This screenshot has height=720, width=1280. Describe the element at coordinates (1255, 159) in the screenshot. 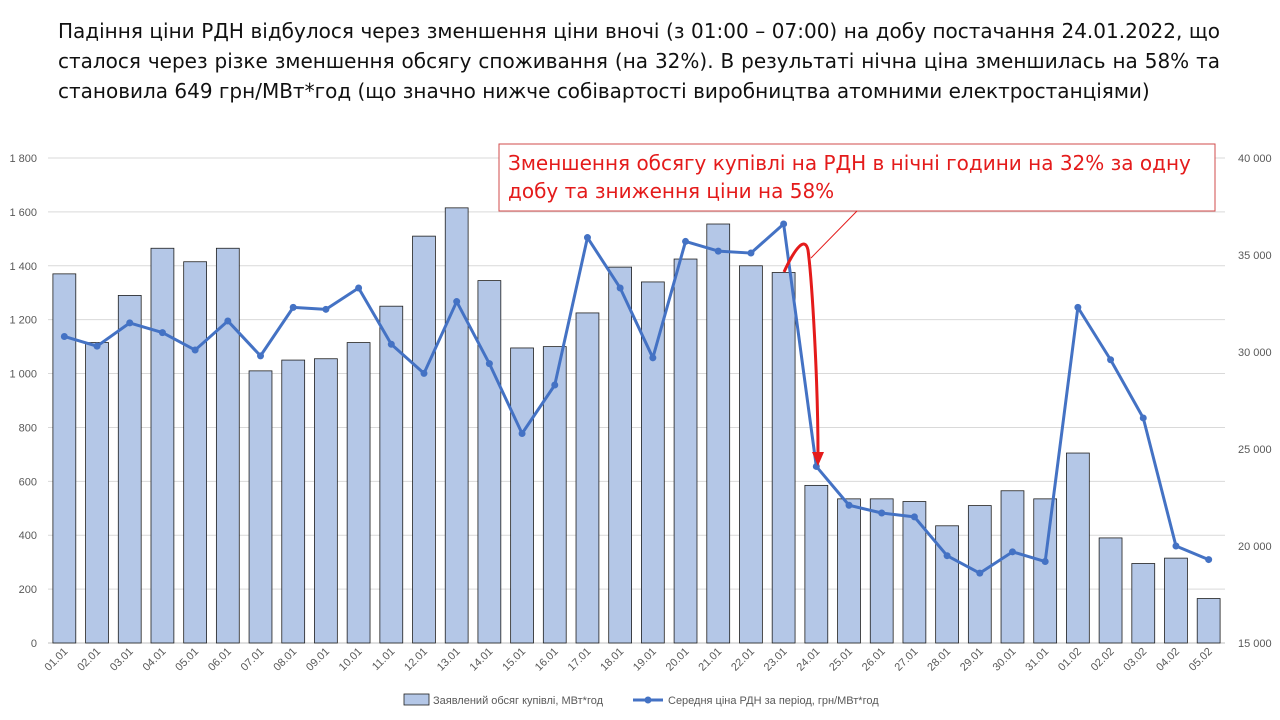

I see `right-tick-label: 40 000` at that location.